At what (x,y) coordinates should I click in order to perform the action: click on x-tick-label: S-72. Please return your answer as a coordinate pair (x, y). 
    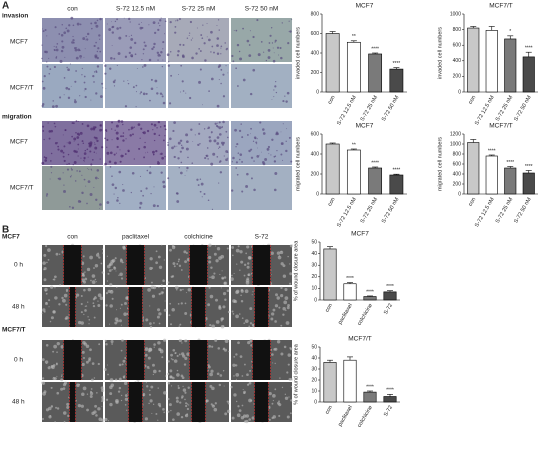
    Looking at the image, I should click on (388, 411).